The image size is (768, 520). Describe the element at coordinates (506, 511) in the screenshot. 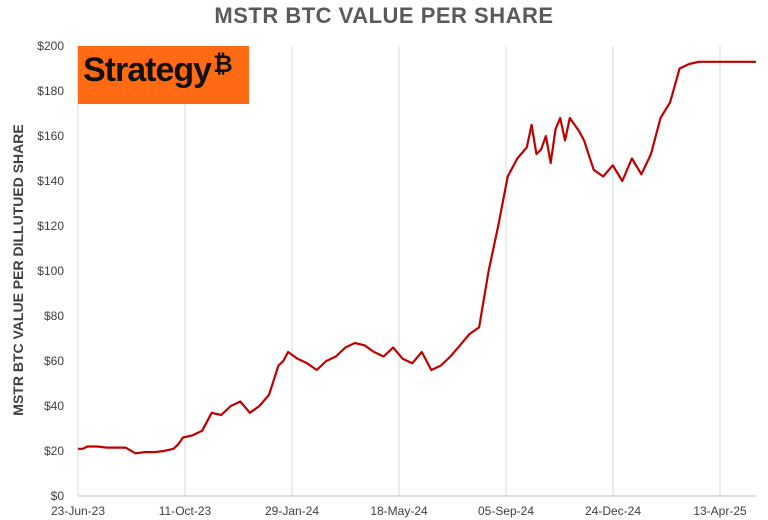

I see `x-tick-label: 05-Sep-24` at that location.